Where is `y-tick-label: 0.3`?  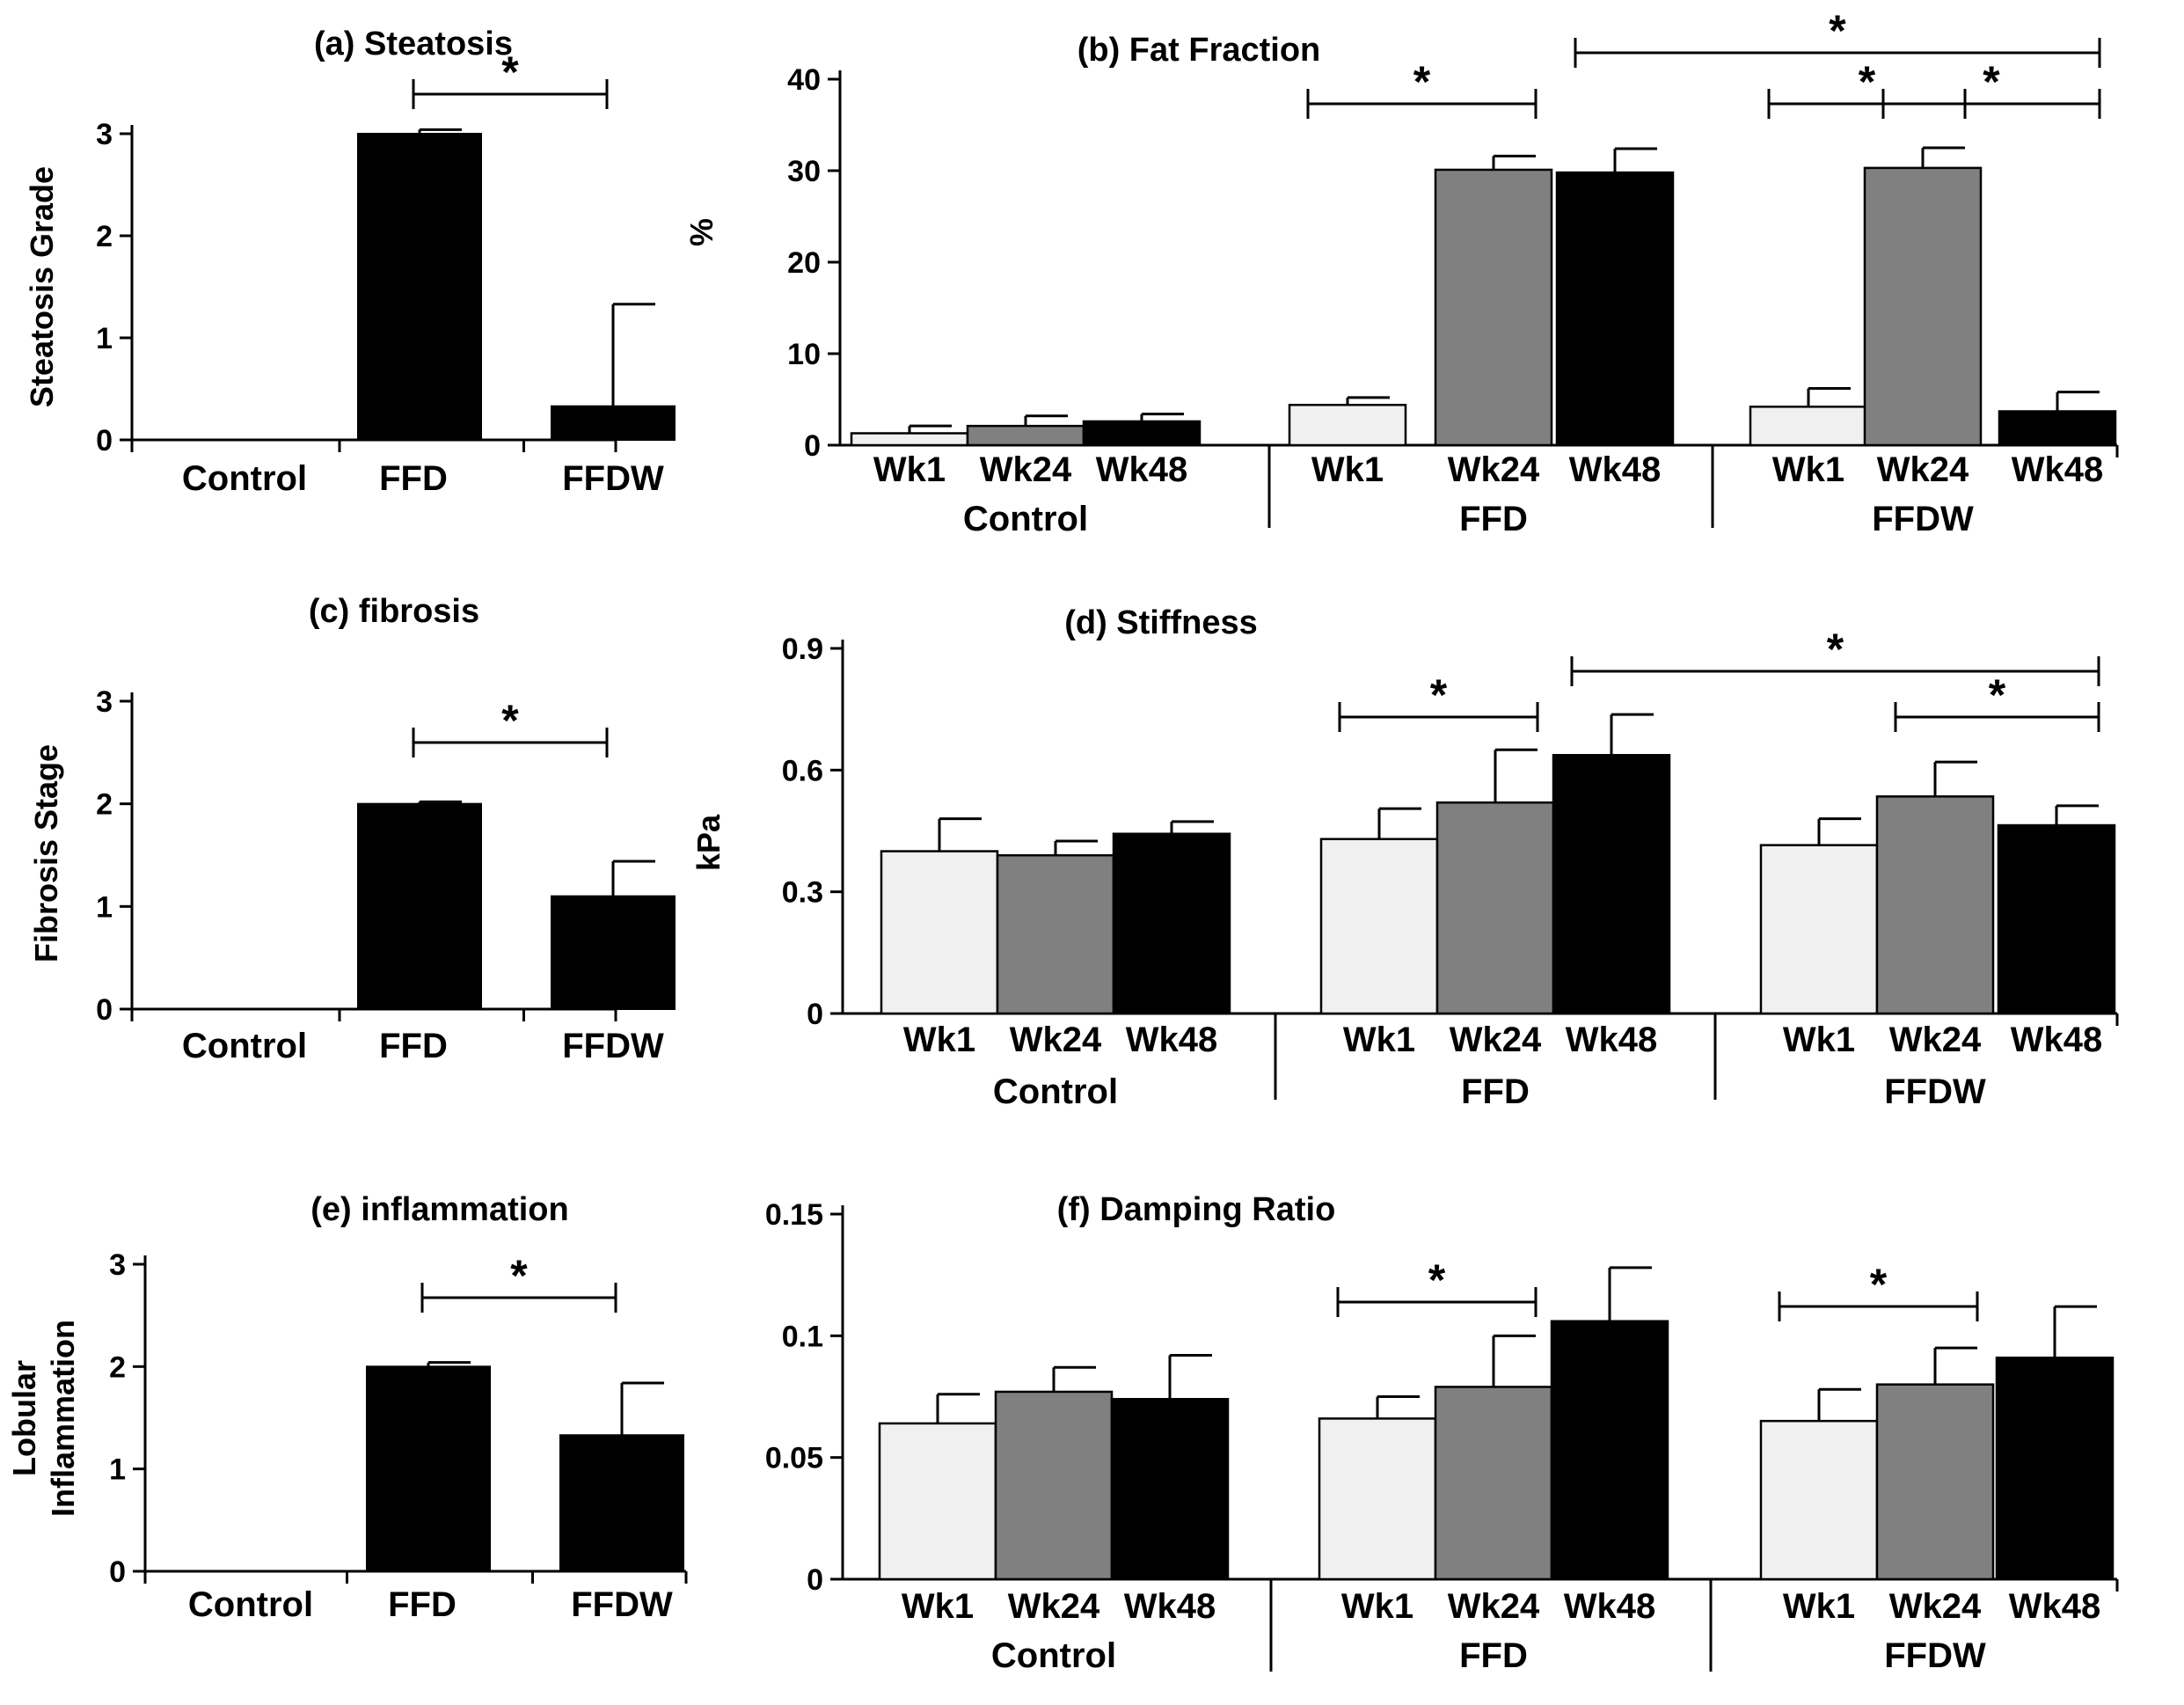 y-tick-label: 0.3 is located at coordinates (802, 893).